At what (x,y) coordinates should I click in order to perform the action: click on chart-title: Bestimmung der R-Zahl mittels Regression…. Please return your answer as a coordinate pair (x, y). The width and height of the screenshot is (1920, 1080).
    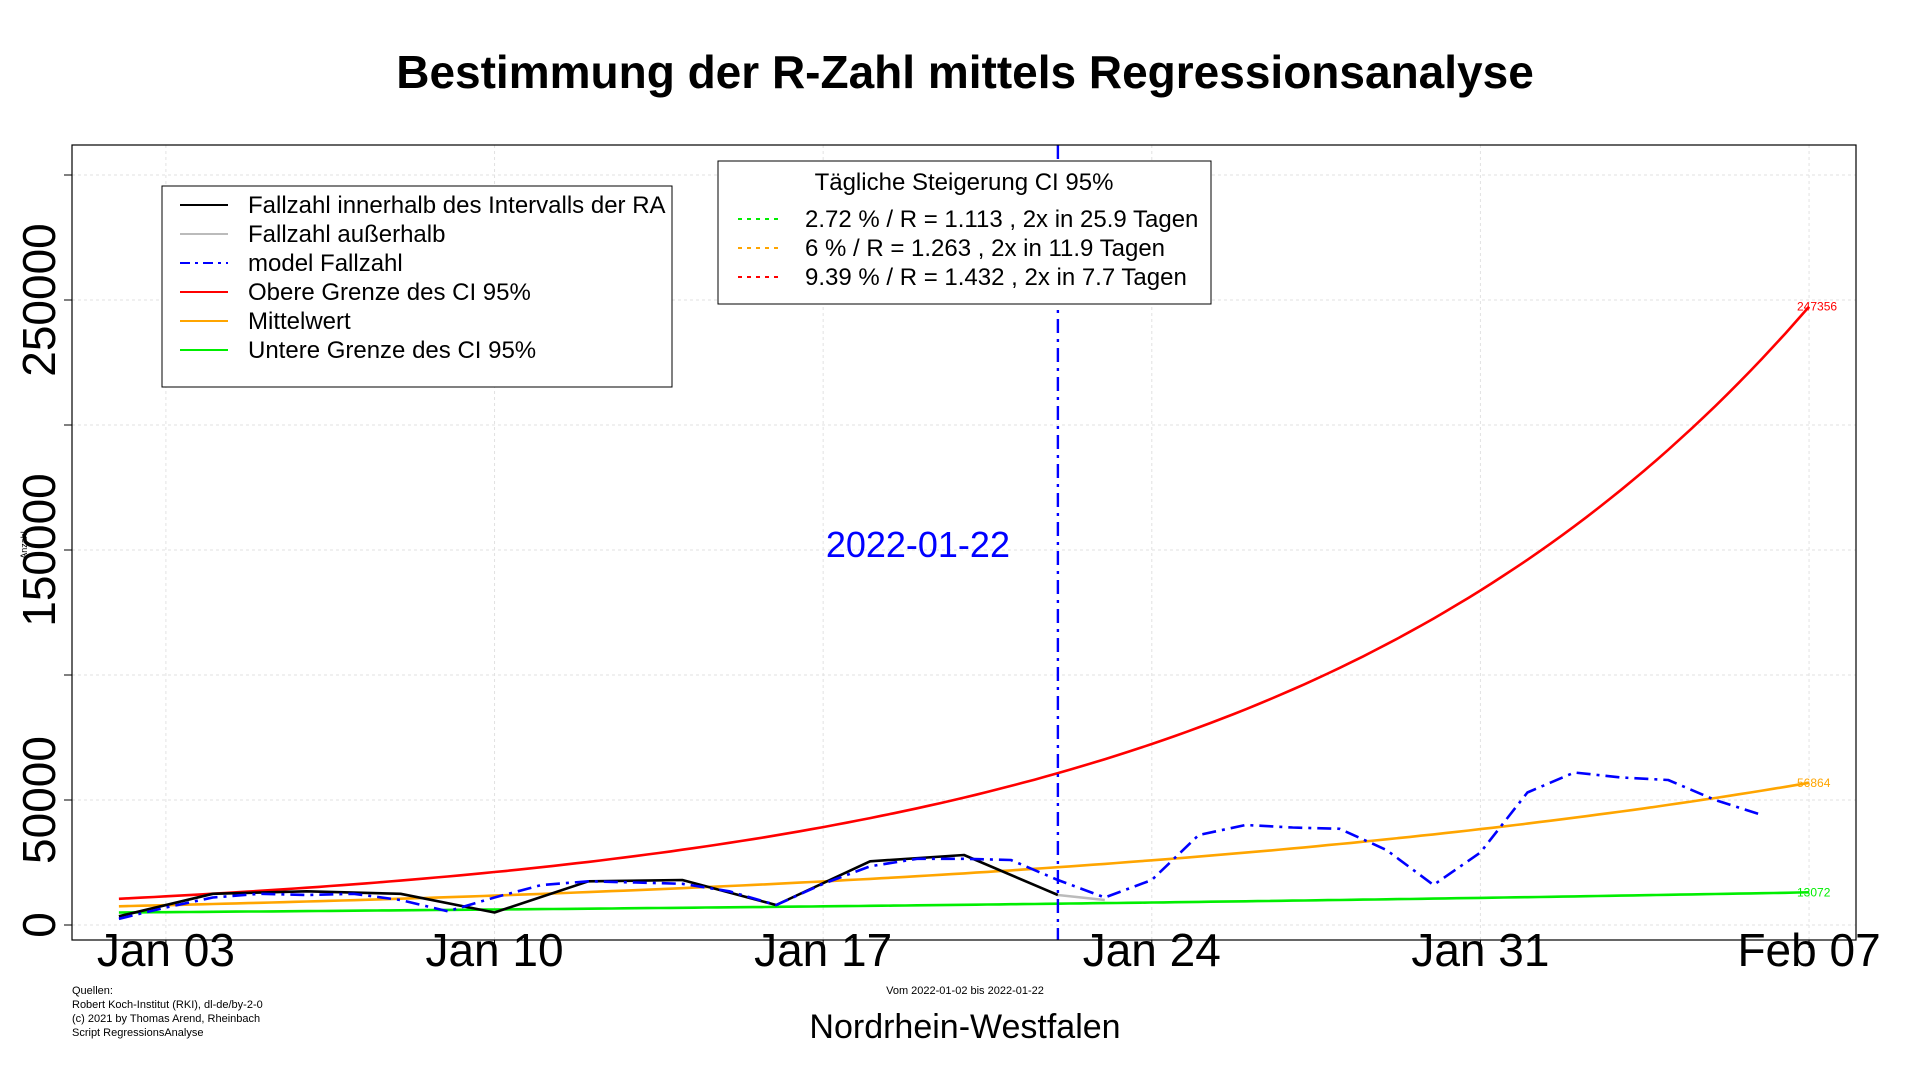
    Looking at the image, I should click on (965, 72).